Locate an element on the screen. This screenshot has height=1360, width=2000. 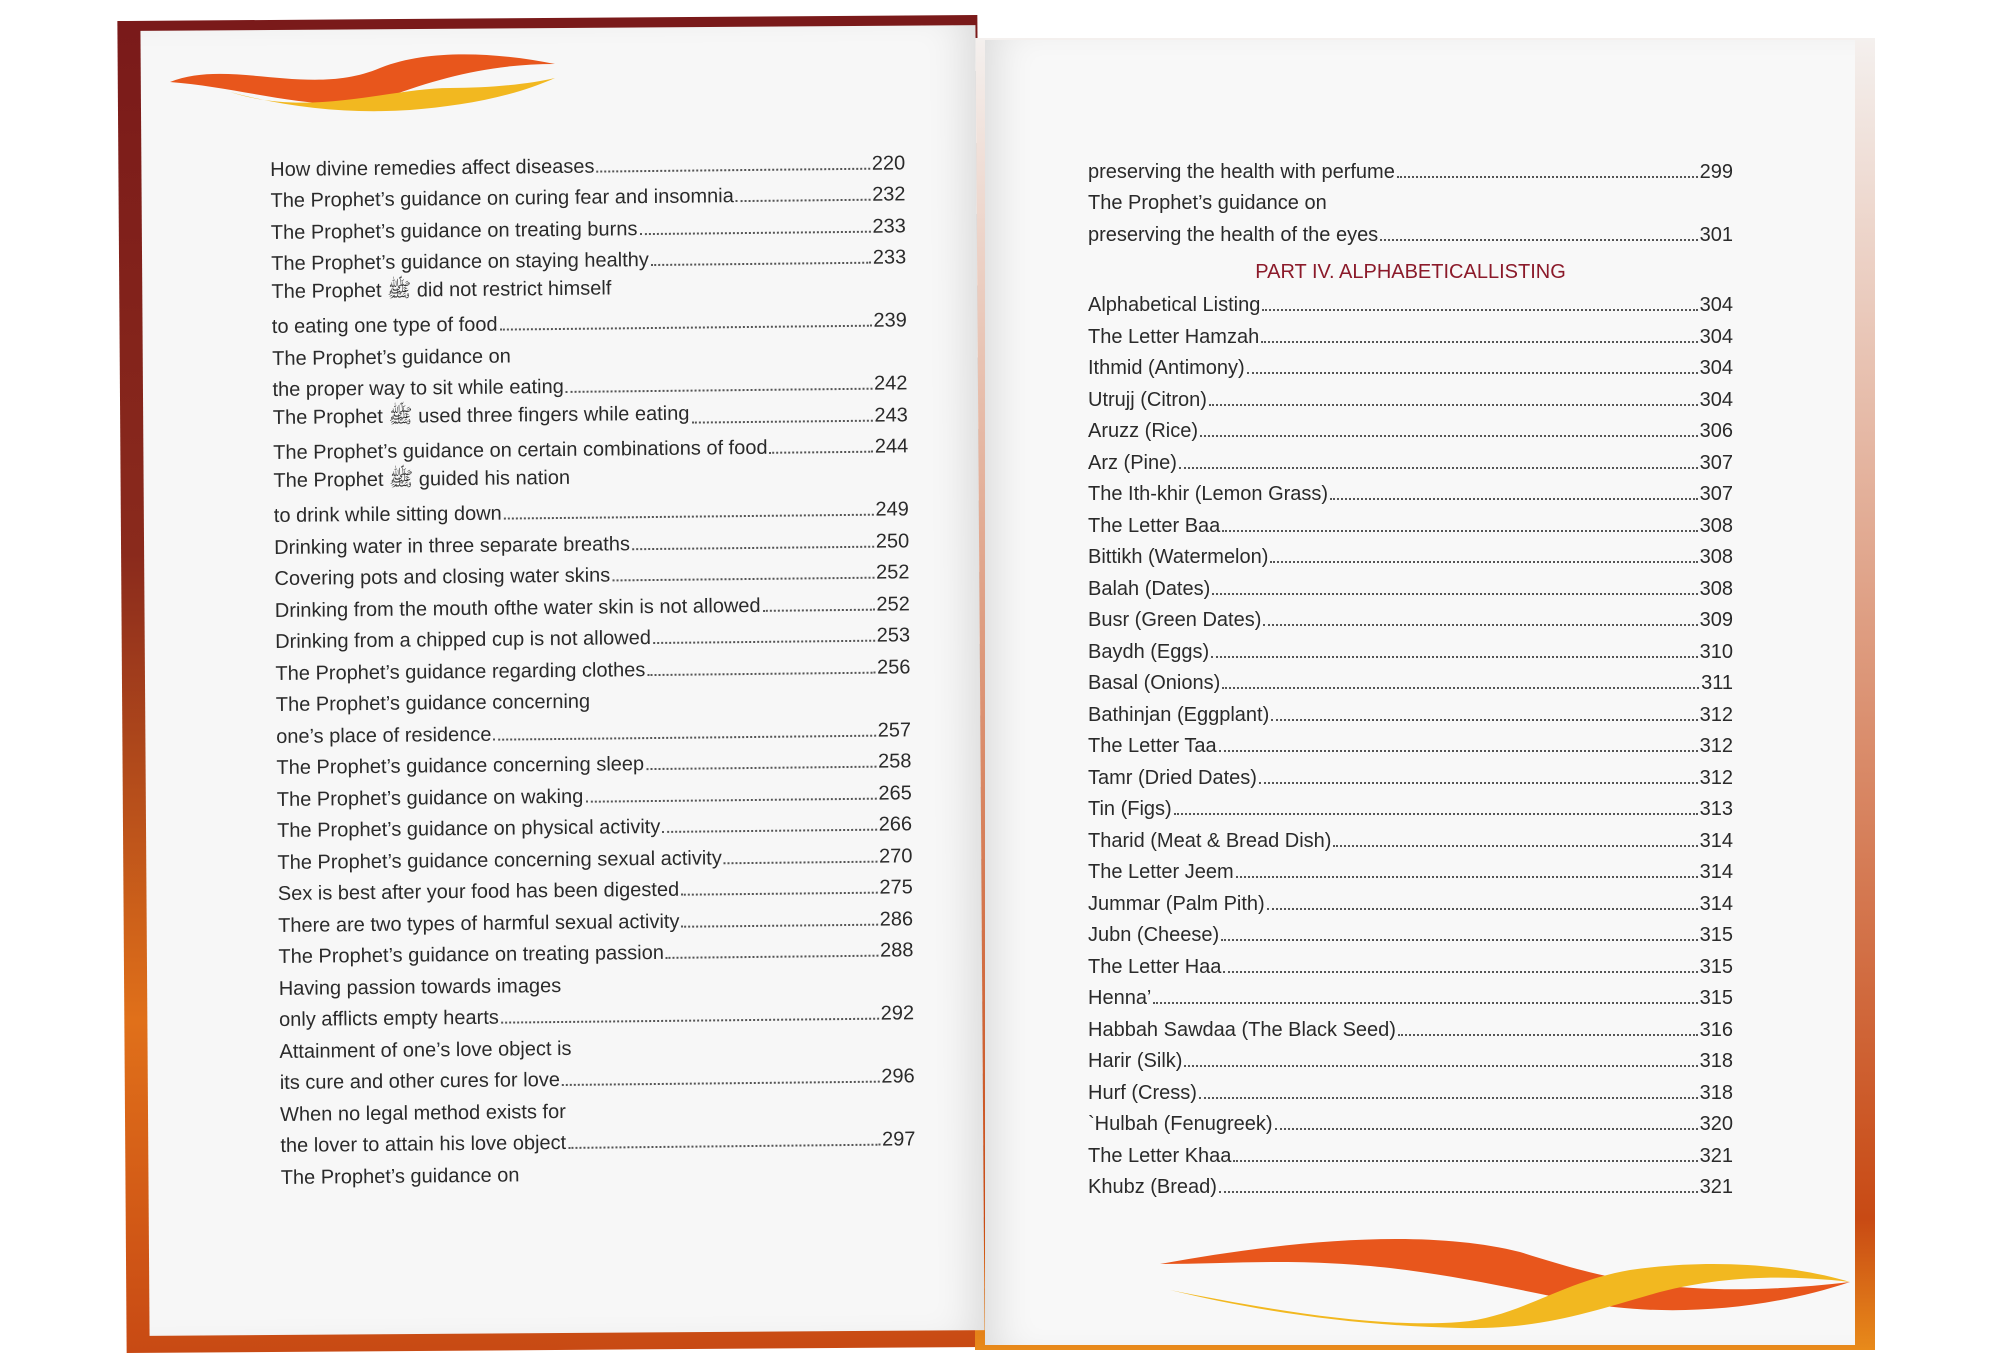
entry-title: `Hulbah (Fenugreek) is located at coordinates (1180, 1124).